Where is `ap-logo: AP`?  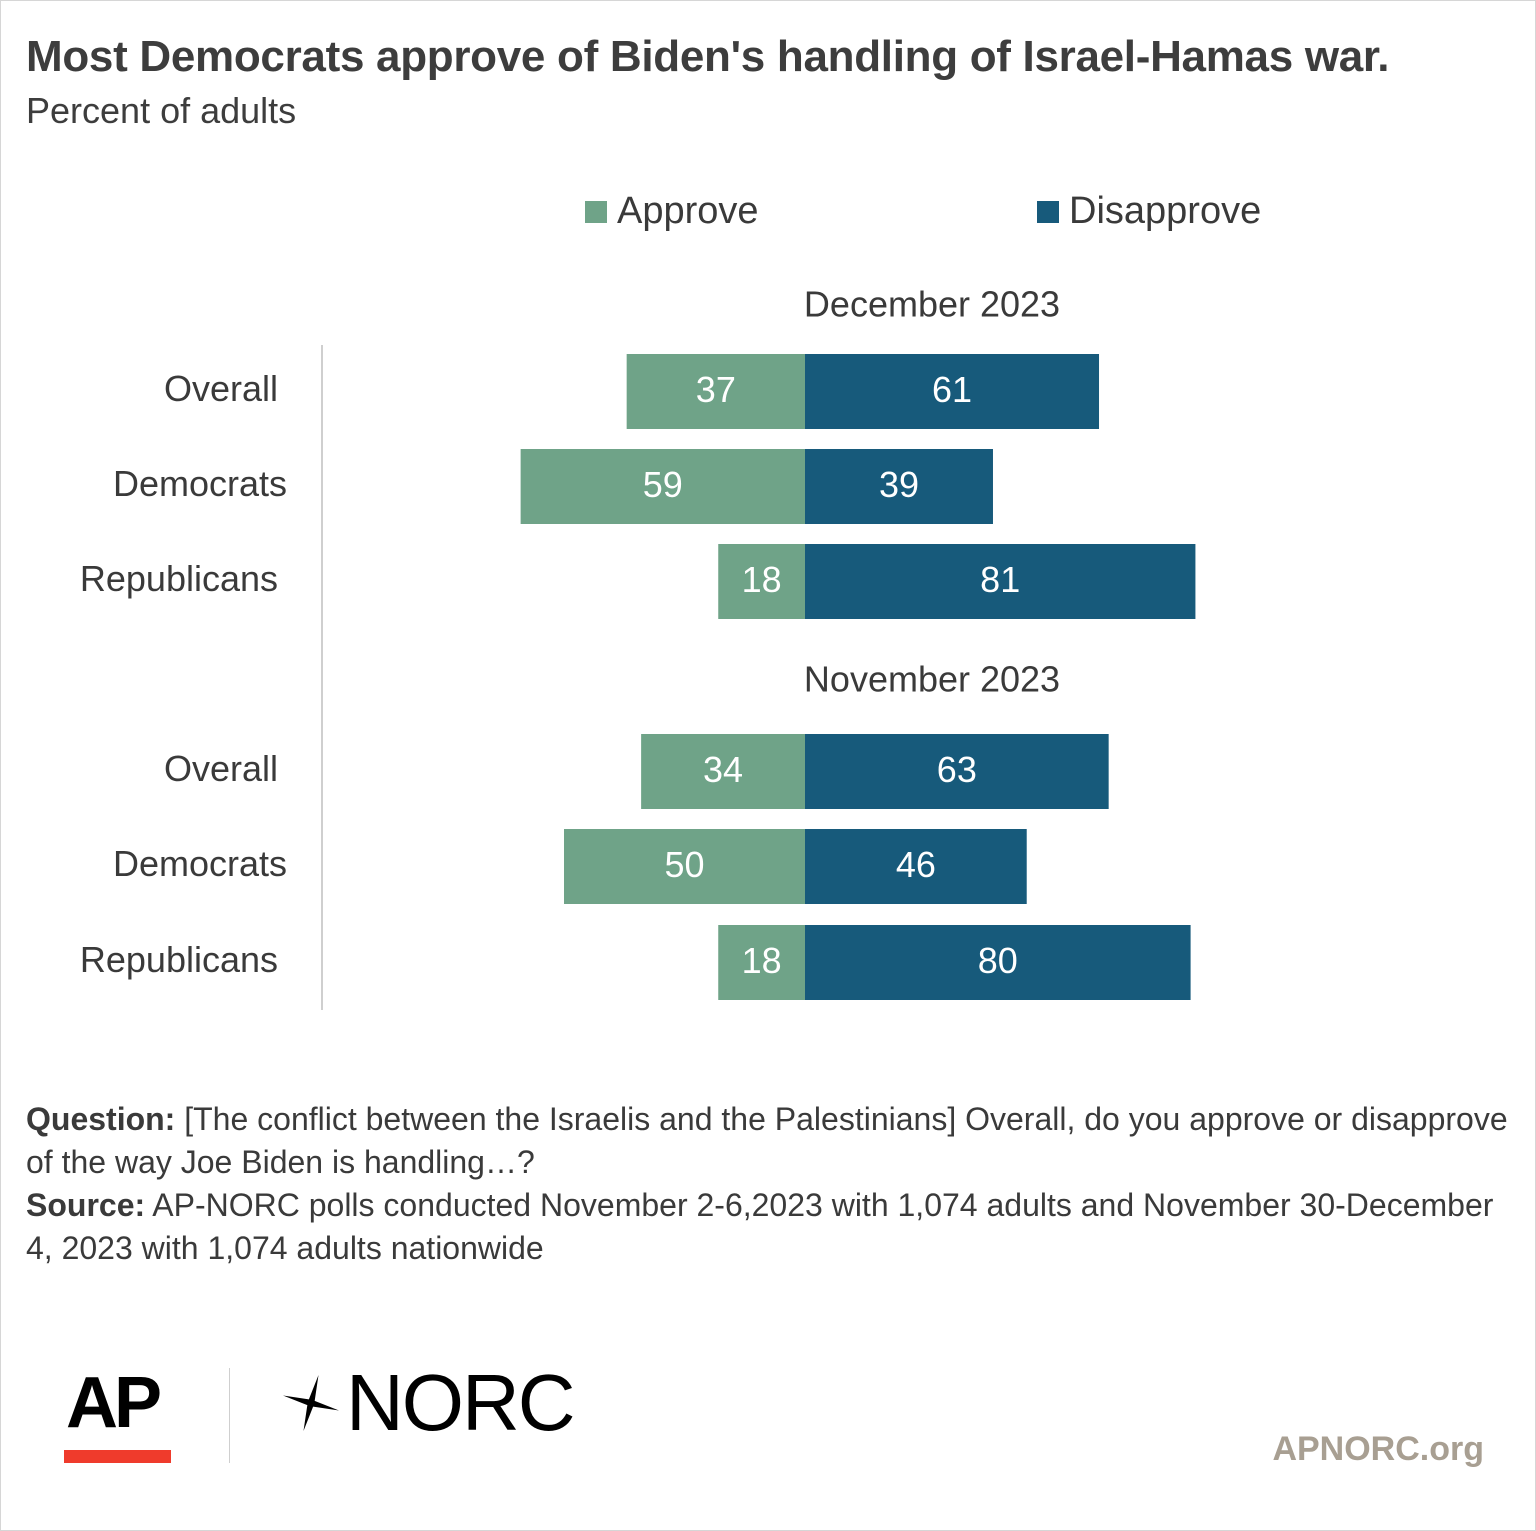 ap-logo: AP is located at coordinates (114, 1403).